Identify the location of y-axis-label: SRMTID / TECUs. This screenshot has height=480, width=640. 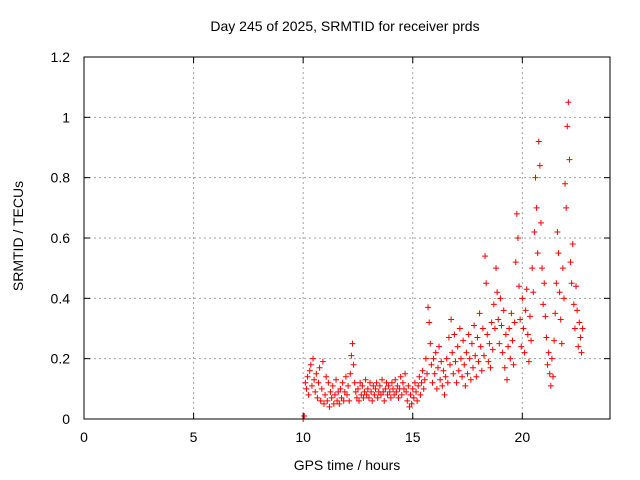
(18, 236).